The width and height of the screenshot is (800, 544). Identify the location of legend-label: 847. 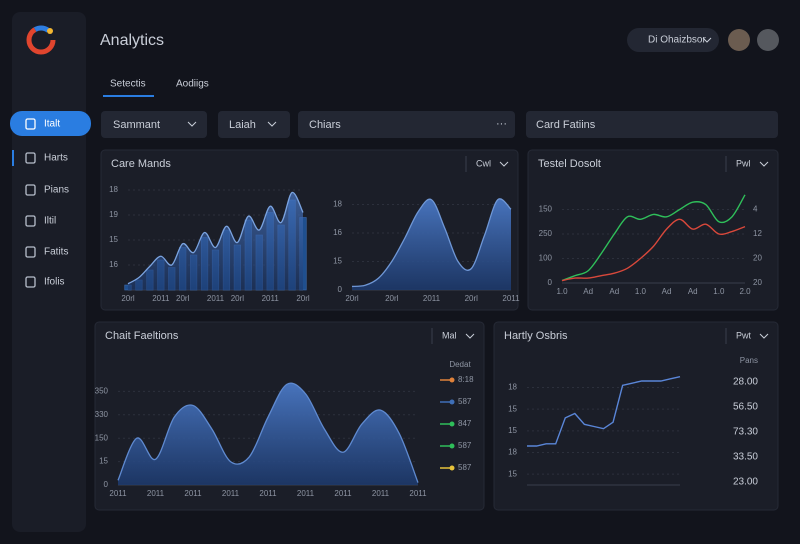
(465, 423).